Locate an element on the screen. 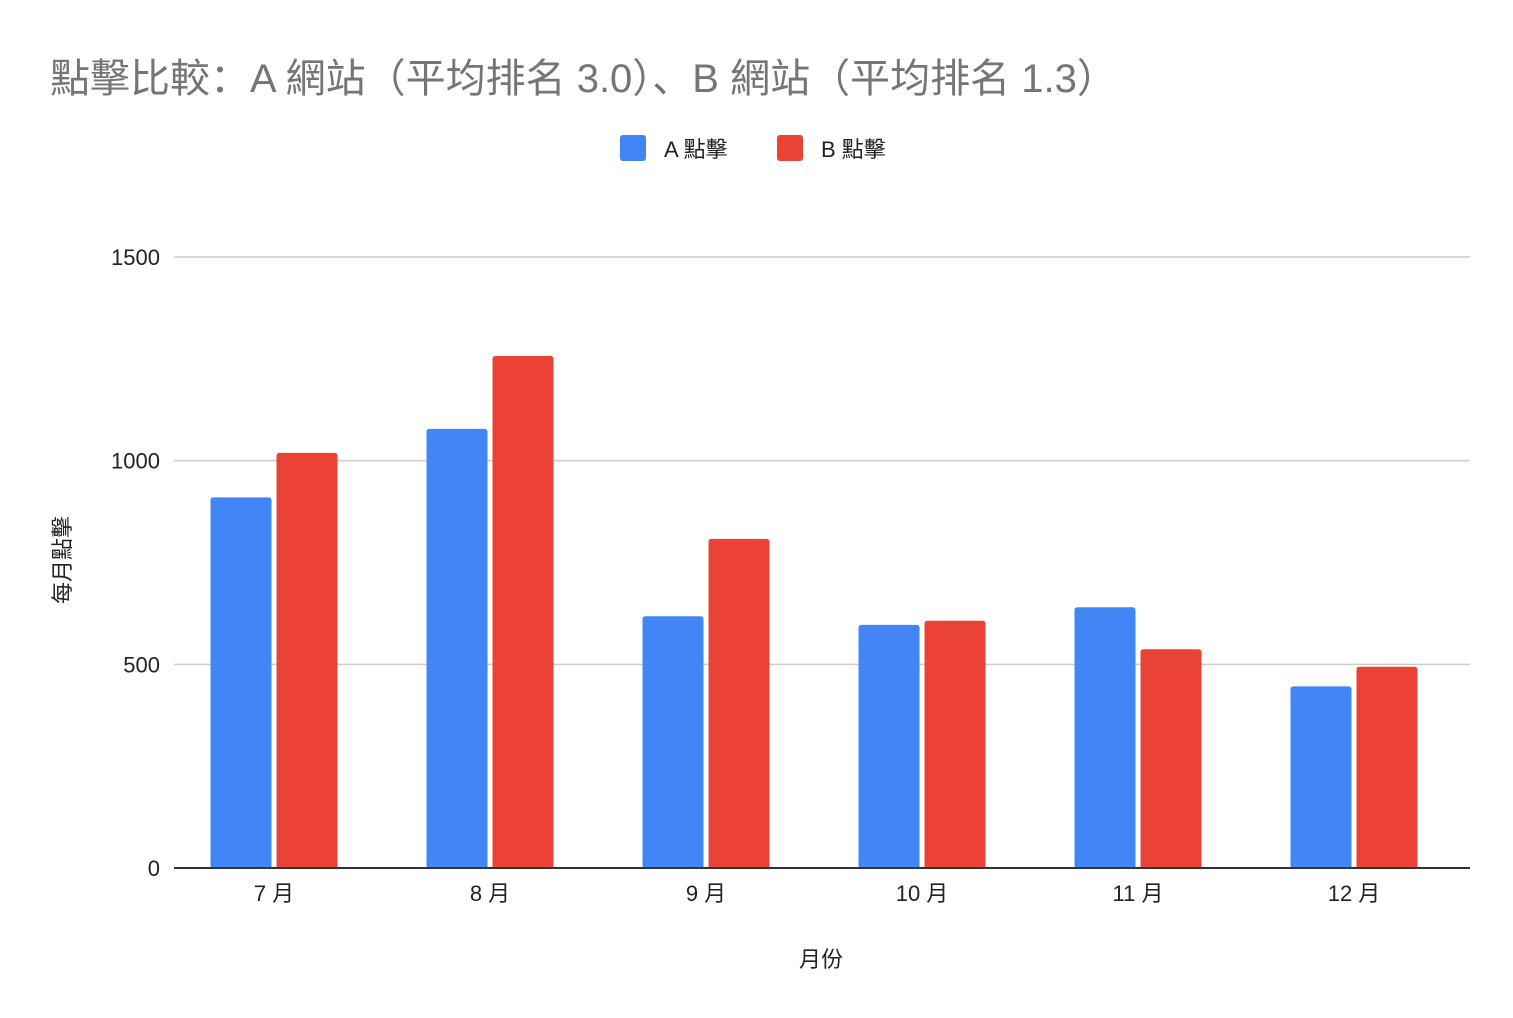 The image size is (1513, 1018). x-tick-label: 8 月 is located at coordinates (490, 893).